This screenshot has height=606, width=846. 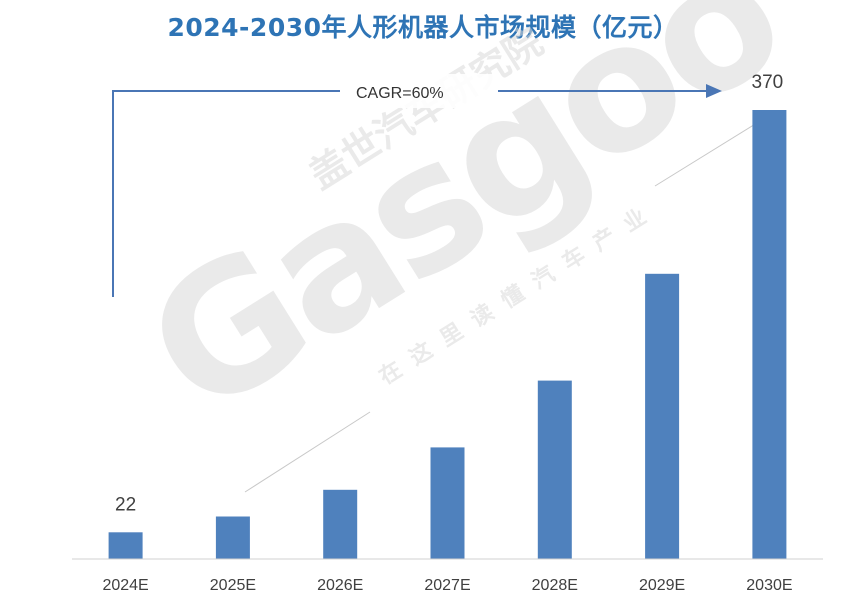 What do you see at coordinates (662, 416) in the screenshot?
I see `bar-2029E` at bounding box center [662, 416].